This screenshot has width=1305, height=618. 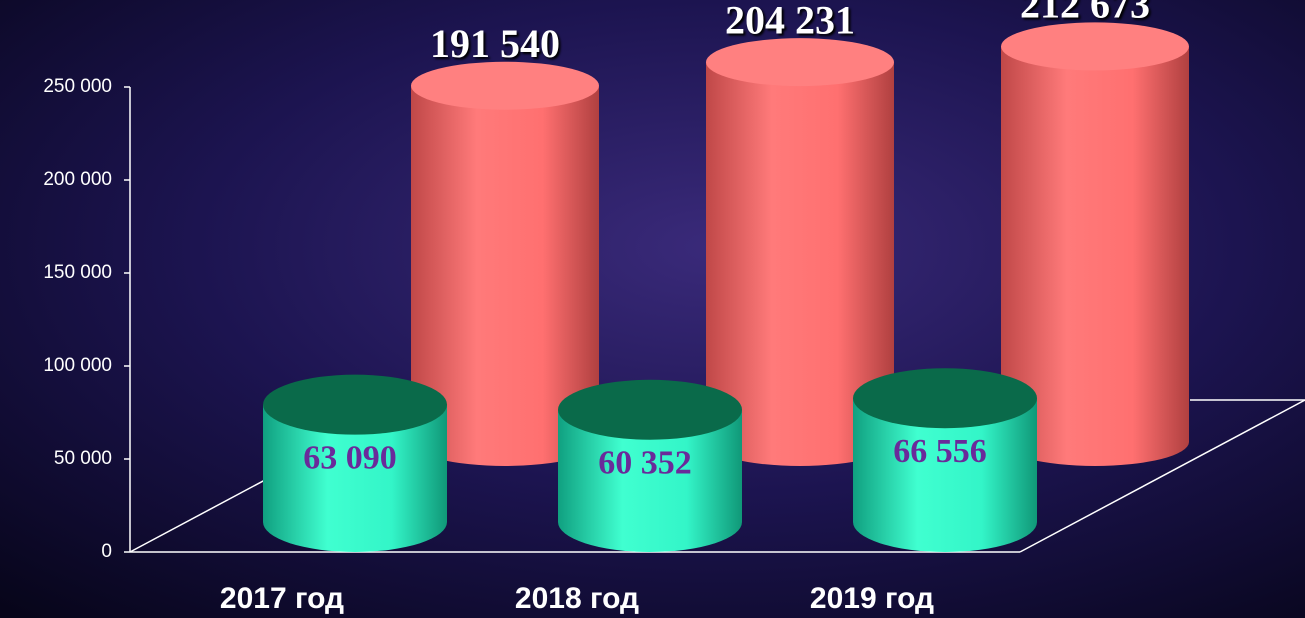 What do you see at coordinates (77, 86) in the screenshot?
I see `y-tick-label: 250 000` at bounding box center [77, 86].